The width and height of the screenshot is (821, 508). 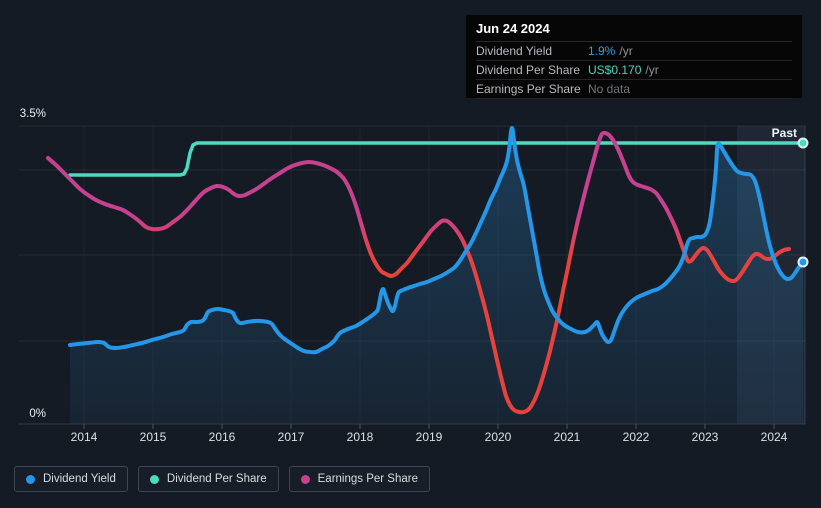 What do you see at coordinates (429, 437) in the screenshot?
I see `x-axis-year-label: 2019` at bounding box center [429, 437].